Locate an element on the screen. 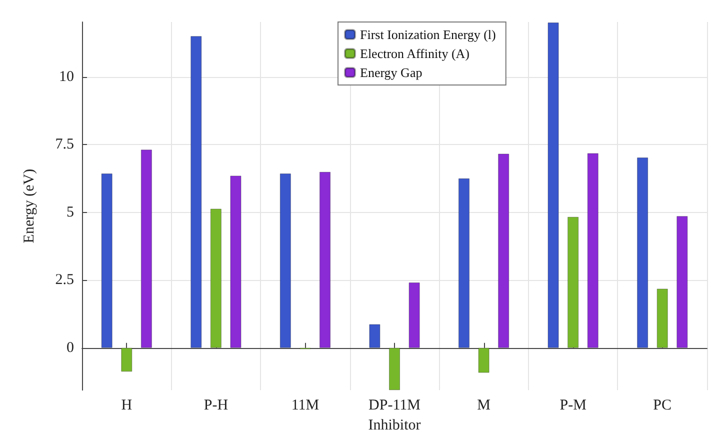 The image size is (723, 446). x-tick-label: P-M is located at coordinates (573, 406).